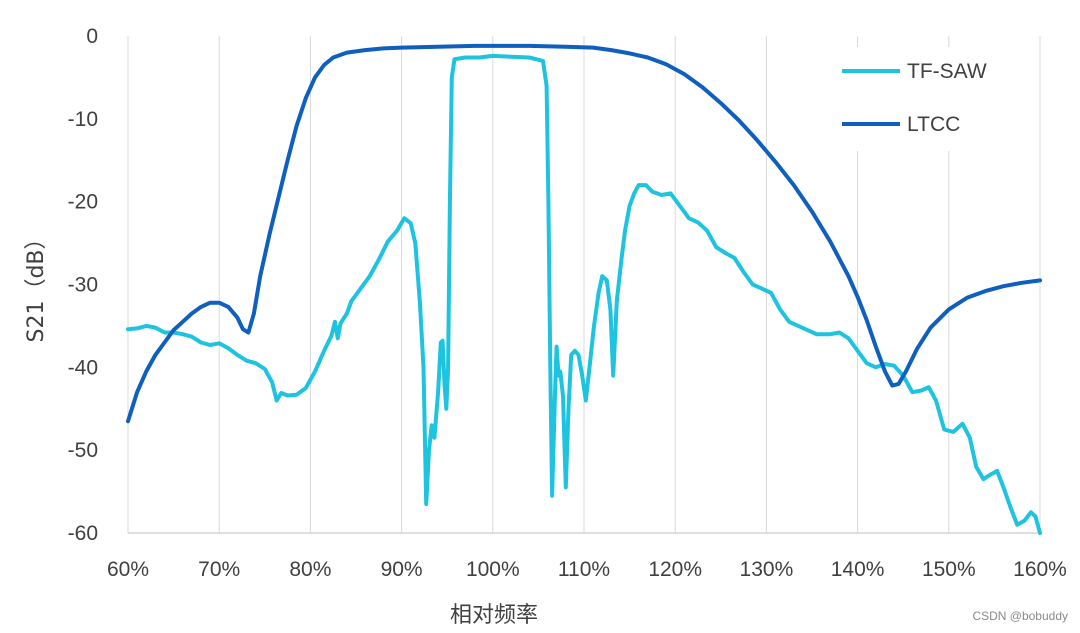 The width and height of the screenshot is (1080, 633). Describe the element at coordinates (493, 569) in the screenshot. I see `x-tick-label: 100%` at that location.